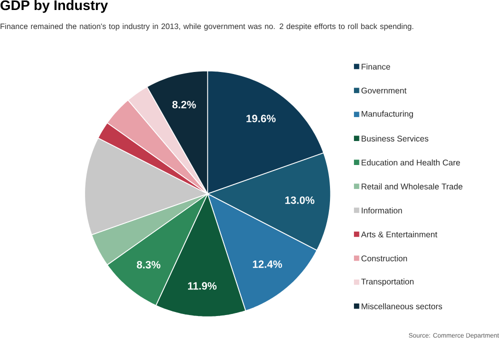 This screenshot has height=339, width=499. I want to click on data-label: 8.3%, so click(148, 265).